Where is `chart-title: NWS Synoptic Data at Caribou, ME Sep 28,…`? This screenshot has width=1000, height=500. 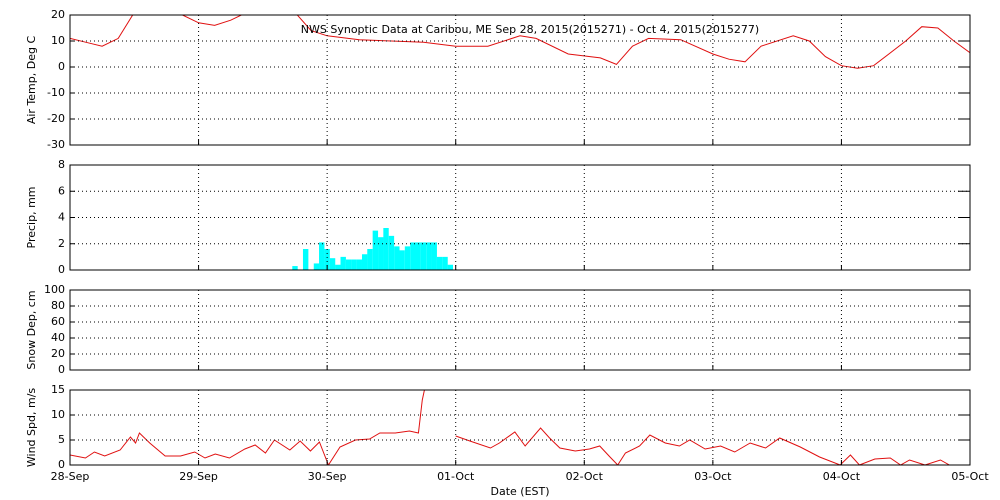
chart-title: NWS Synoptic Data at Caribou, ME Sep 28,… is located at coordinates (530, 29).